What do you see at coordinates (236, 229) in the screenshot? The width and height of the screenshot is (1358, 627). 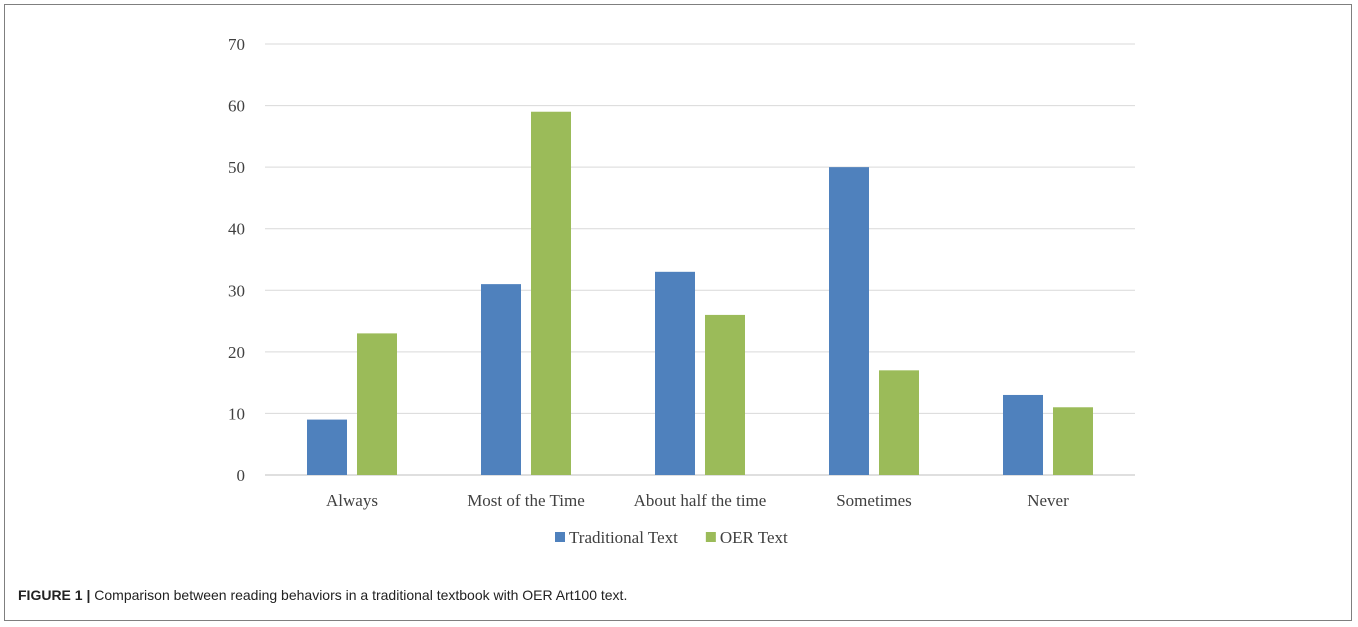 I see `y-tick-label: 40` at bounding box center [236, 229].